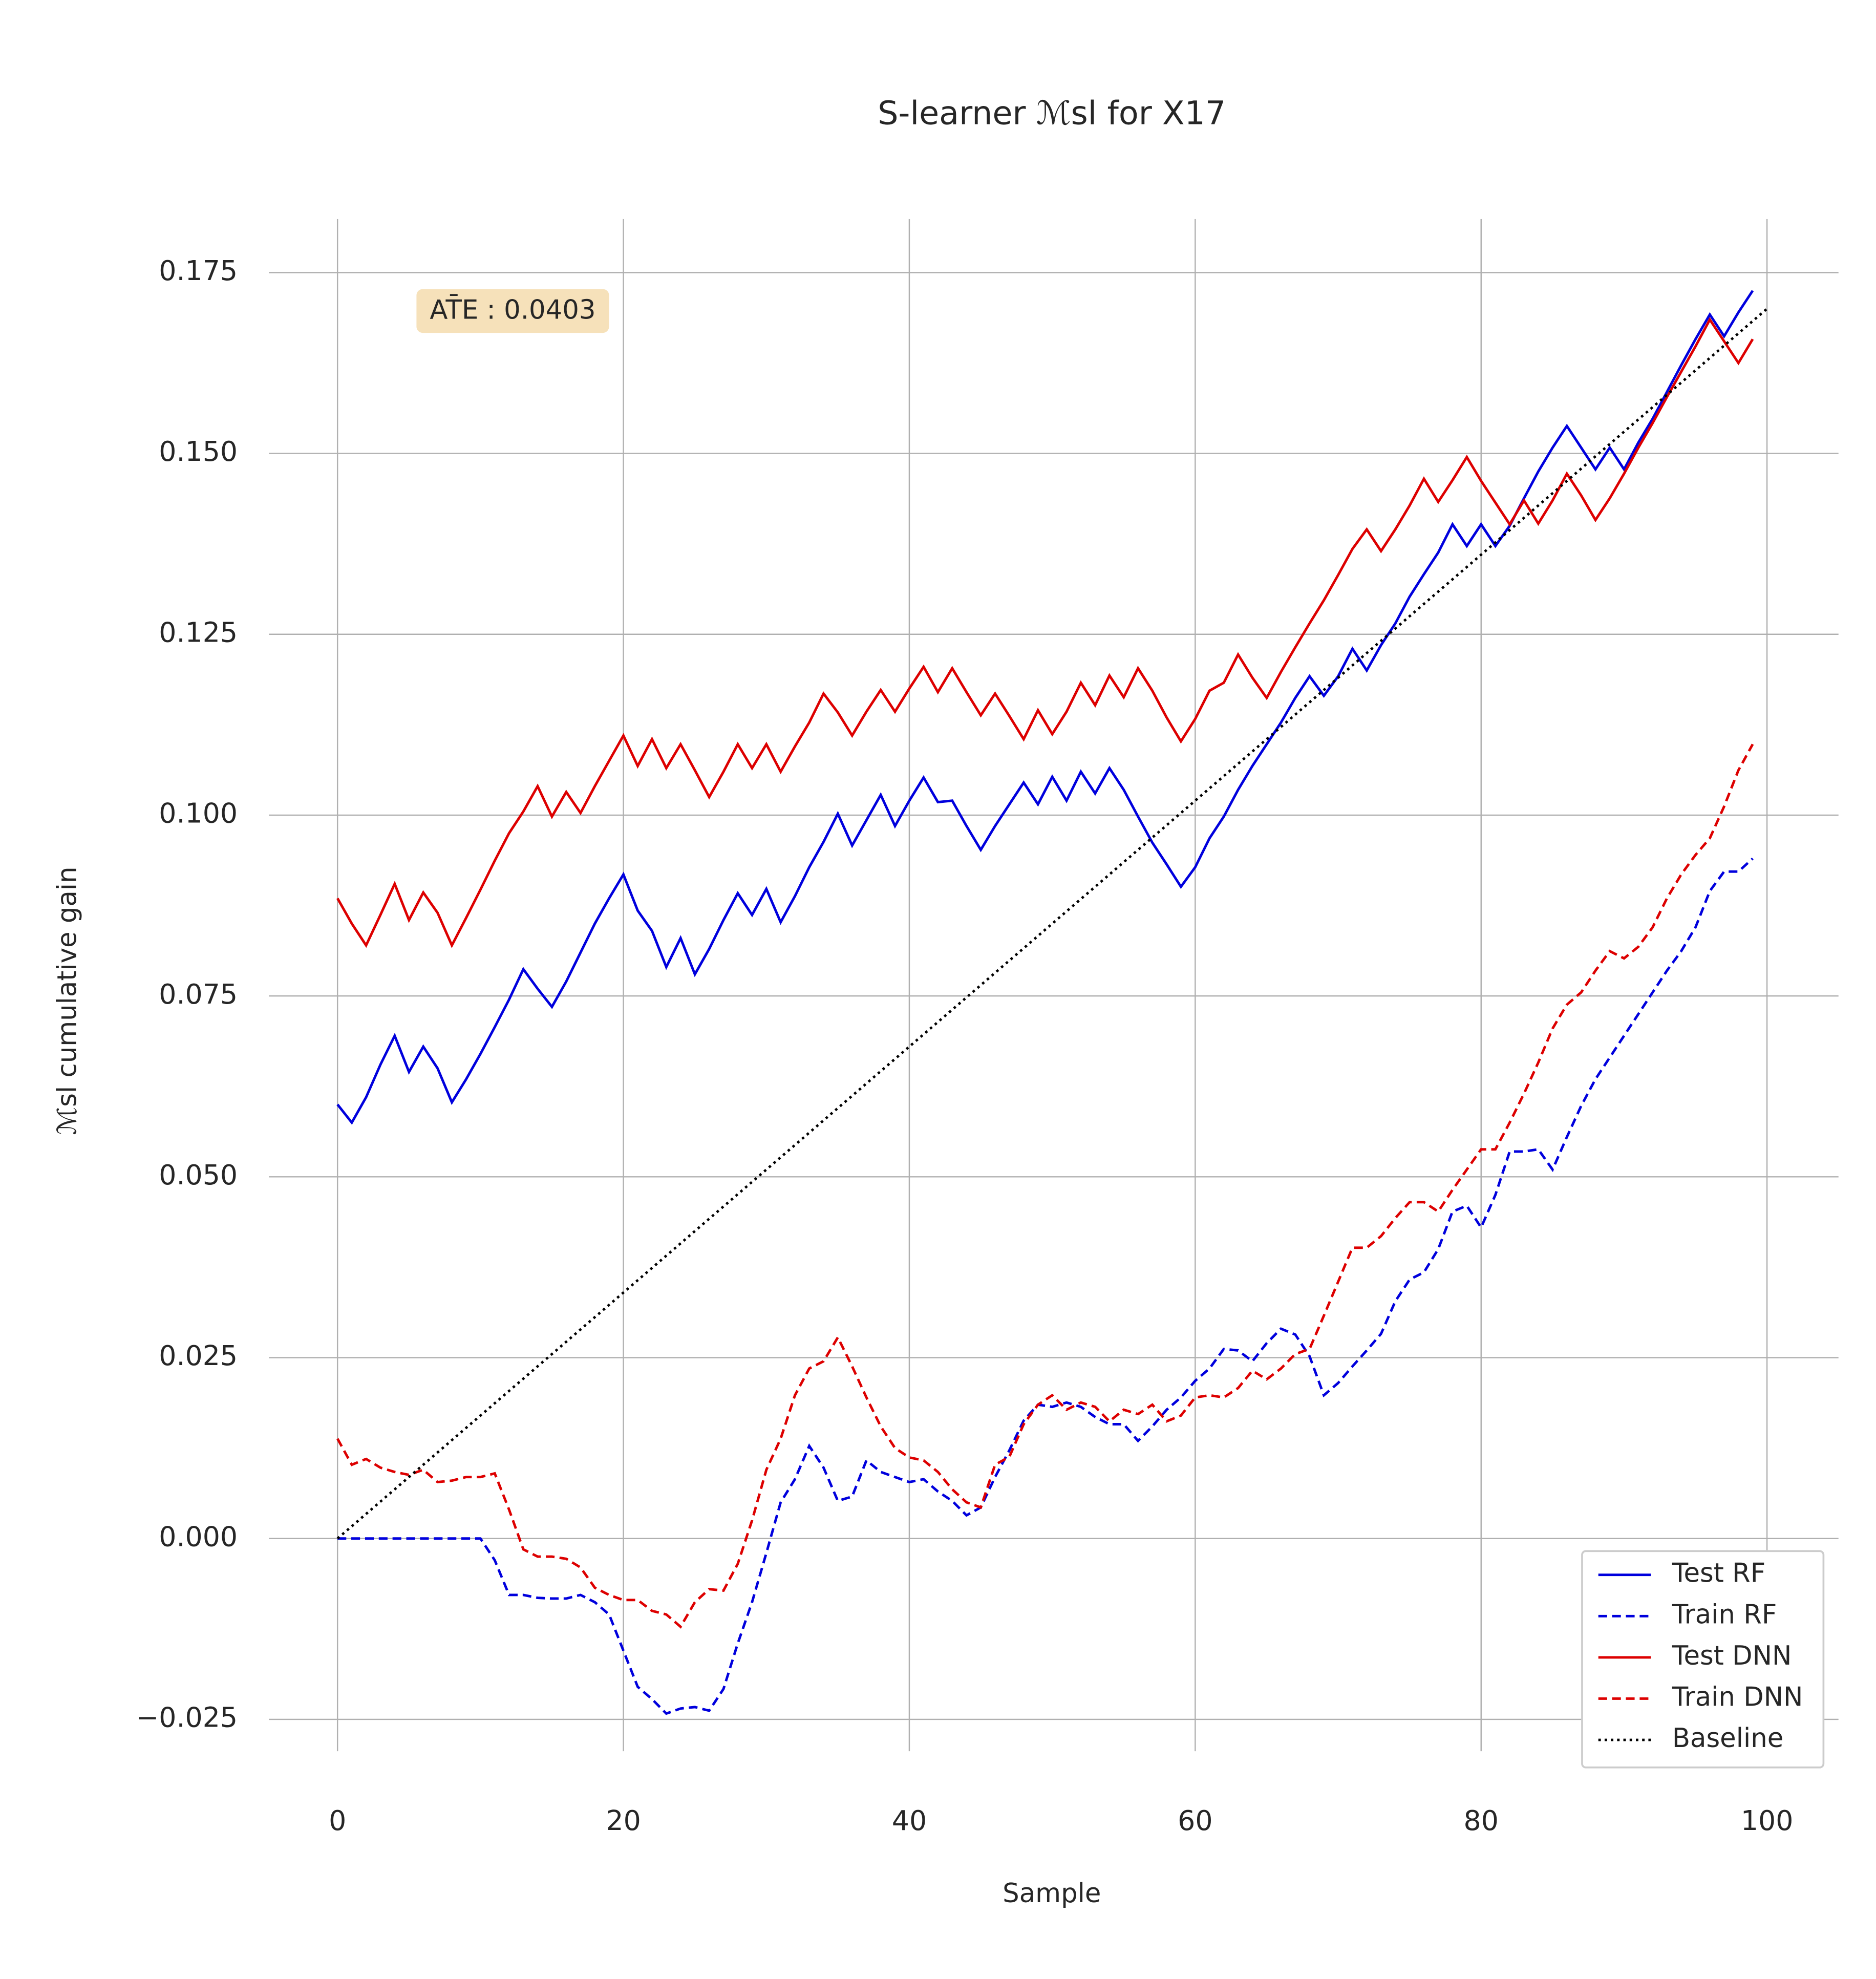 This screenshot has height=1979, width=1876. Describe the element at coordinates (198, 1355) in the screenshot. I see `y-tick-label: 0.025` at that location.